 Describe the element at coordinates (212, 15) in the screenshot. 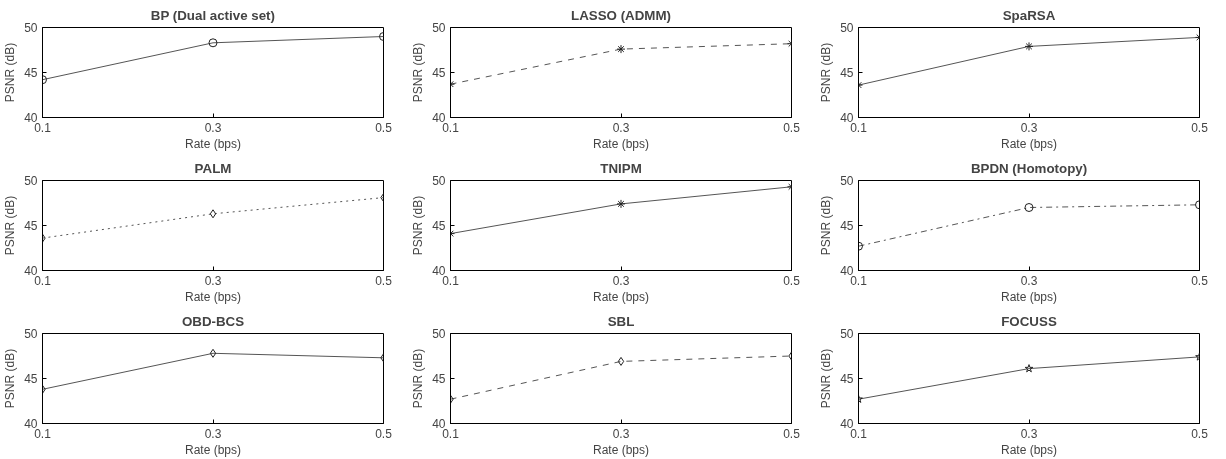

I see `chart-title: BP (Dual active set)` at that location.